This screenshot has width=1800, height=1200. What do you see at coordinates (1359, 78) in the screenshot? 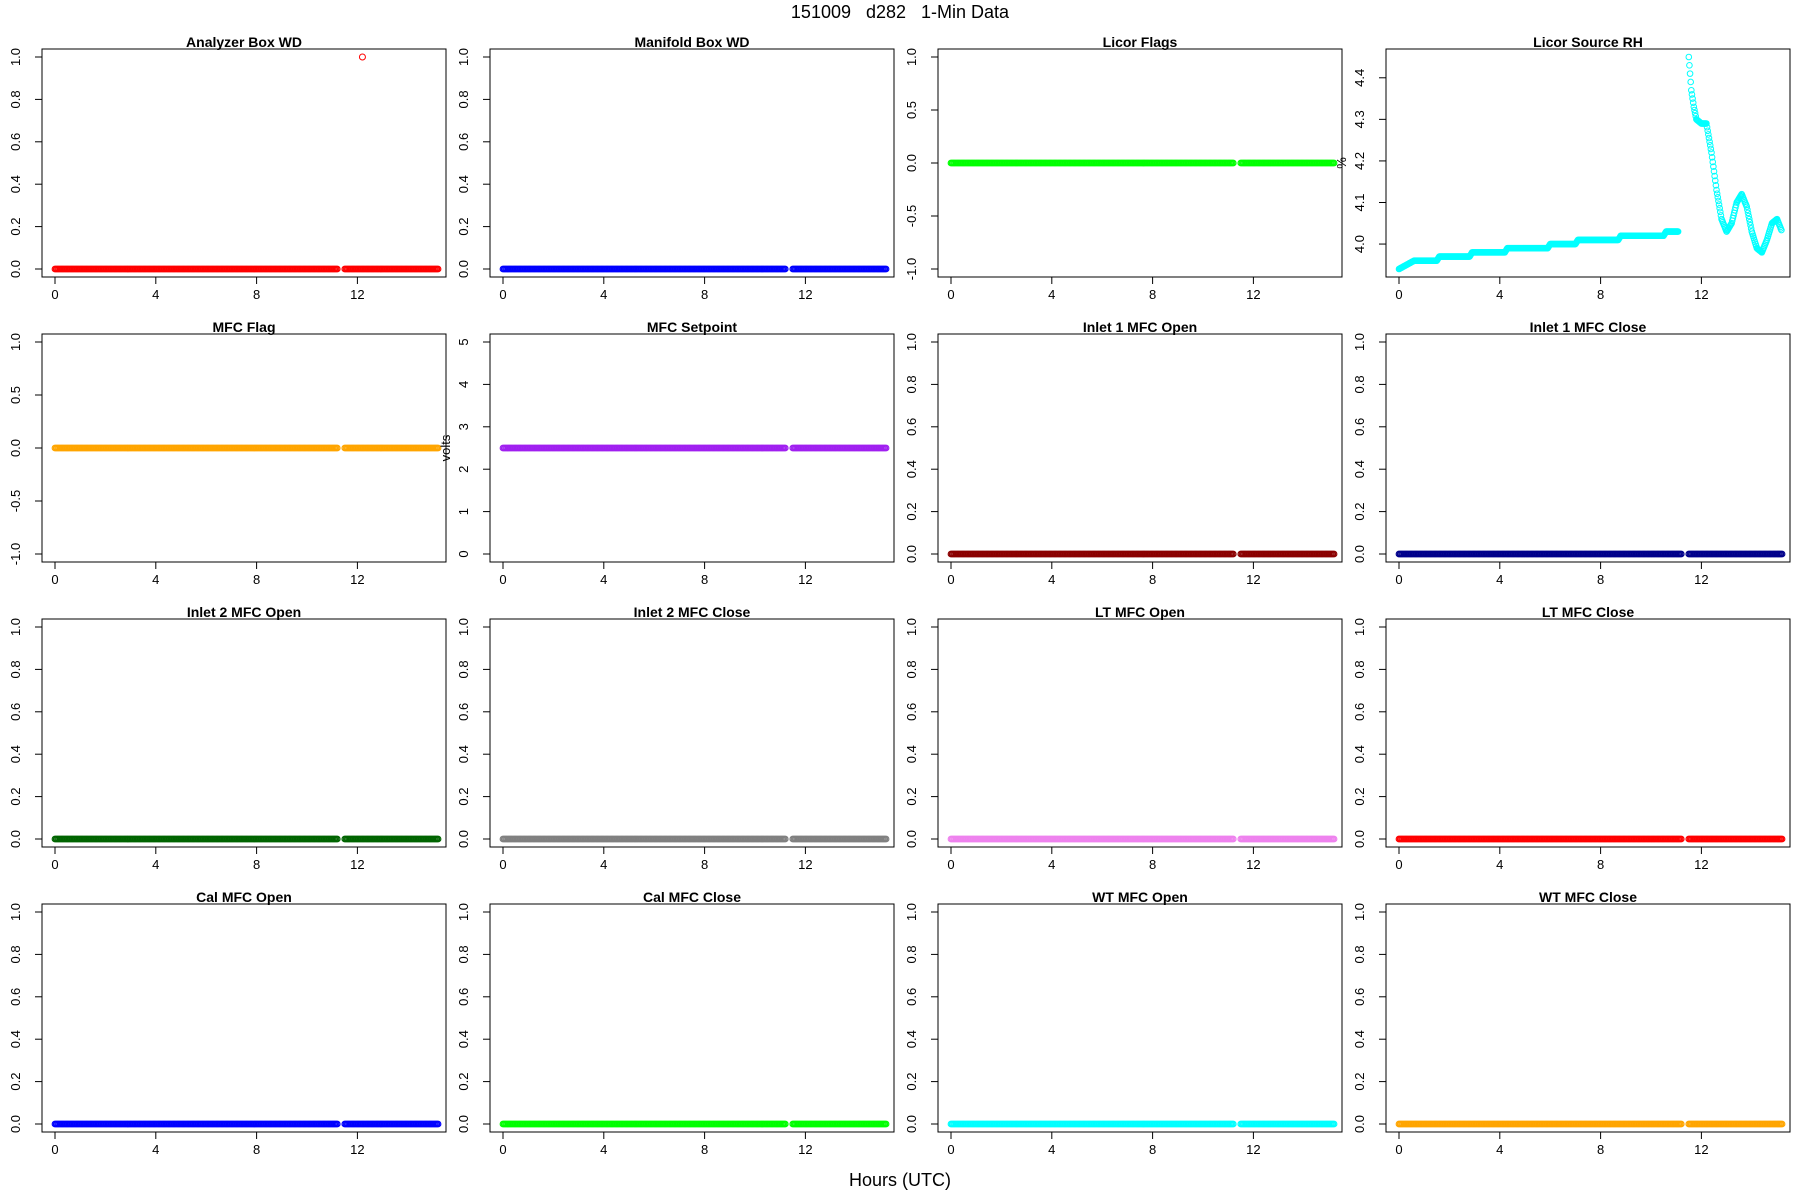
I see `y-tick-label: 4.4` at bounding box center [1359, 78].